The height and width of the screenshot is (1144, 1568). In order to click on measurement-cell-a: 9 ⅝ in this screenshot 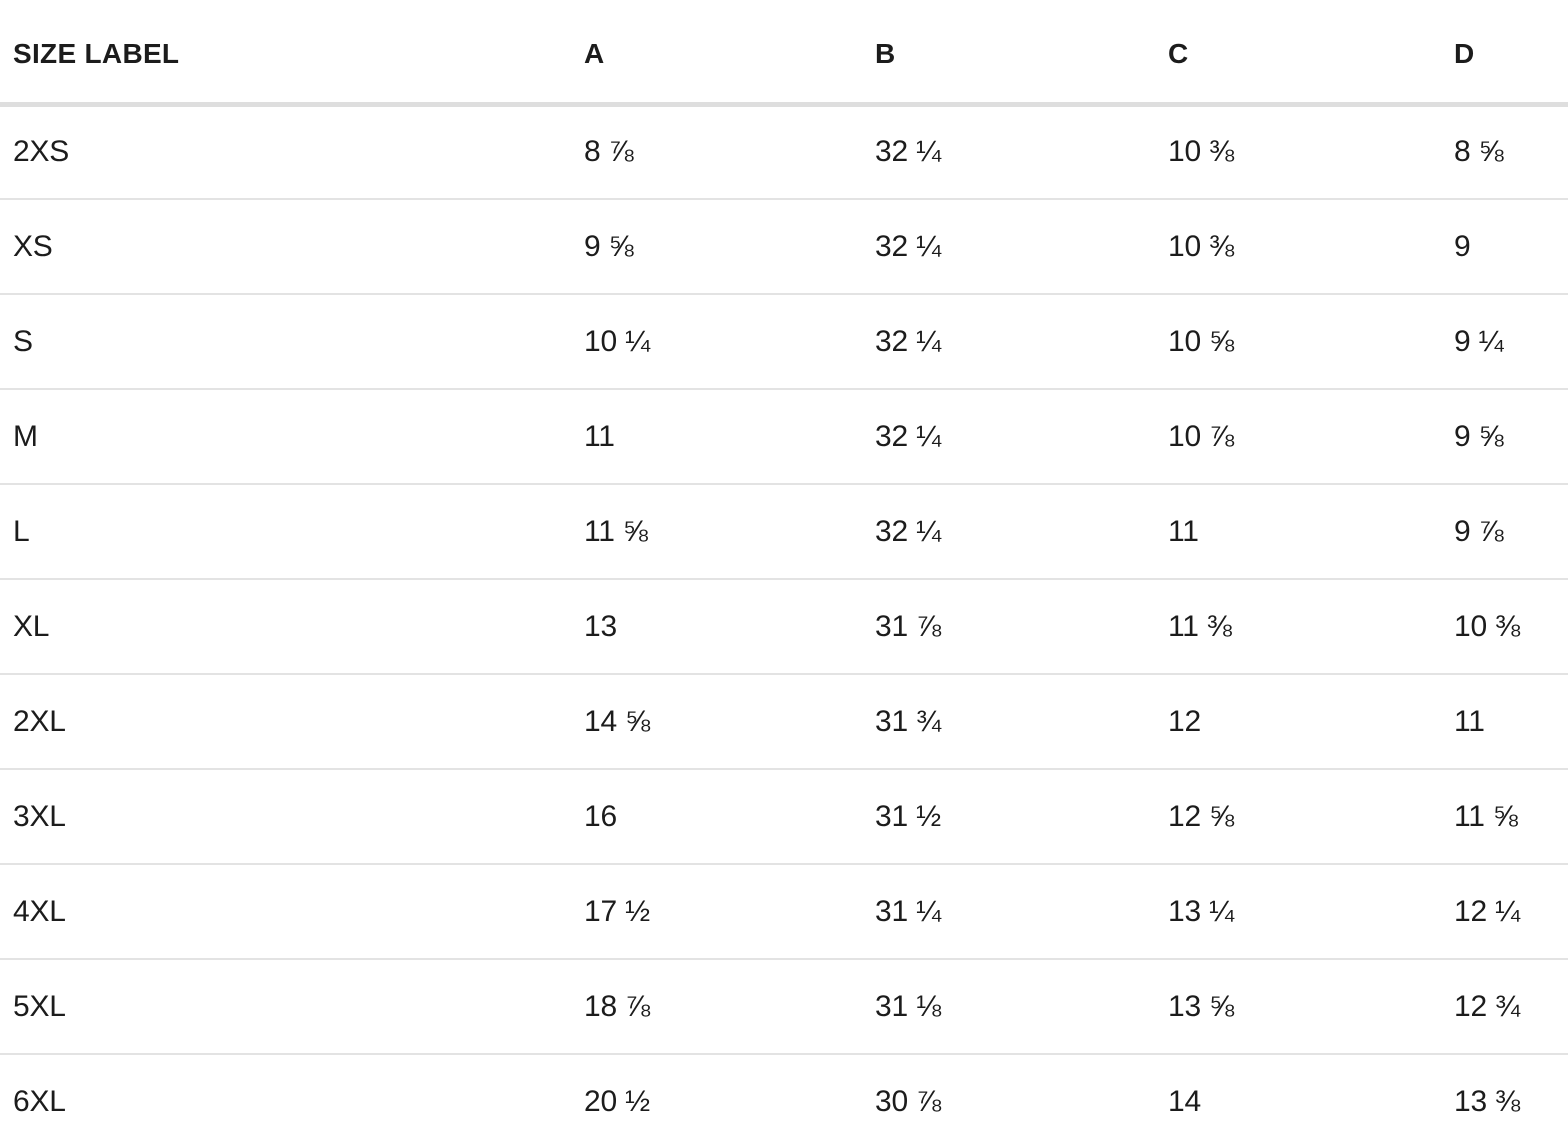, I will do `click(729, 247)`.